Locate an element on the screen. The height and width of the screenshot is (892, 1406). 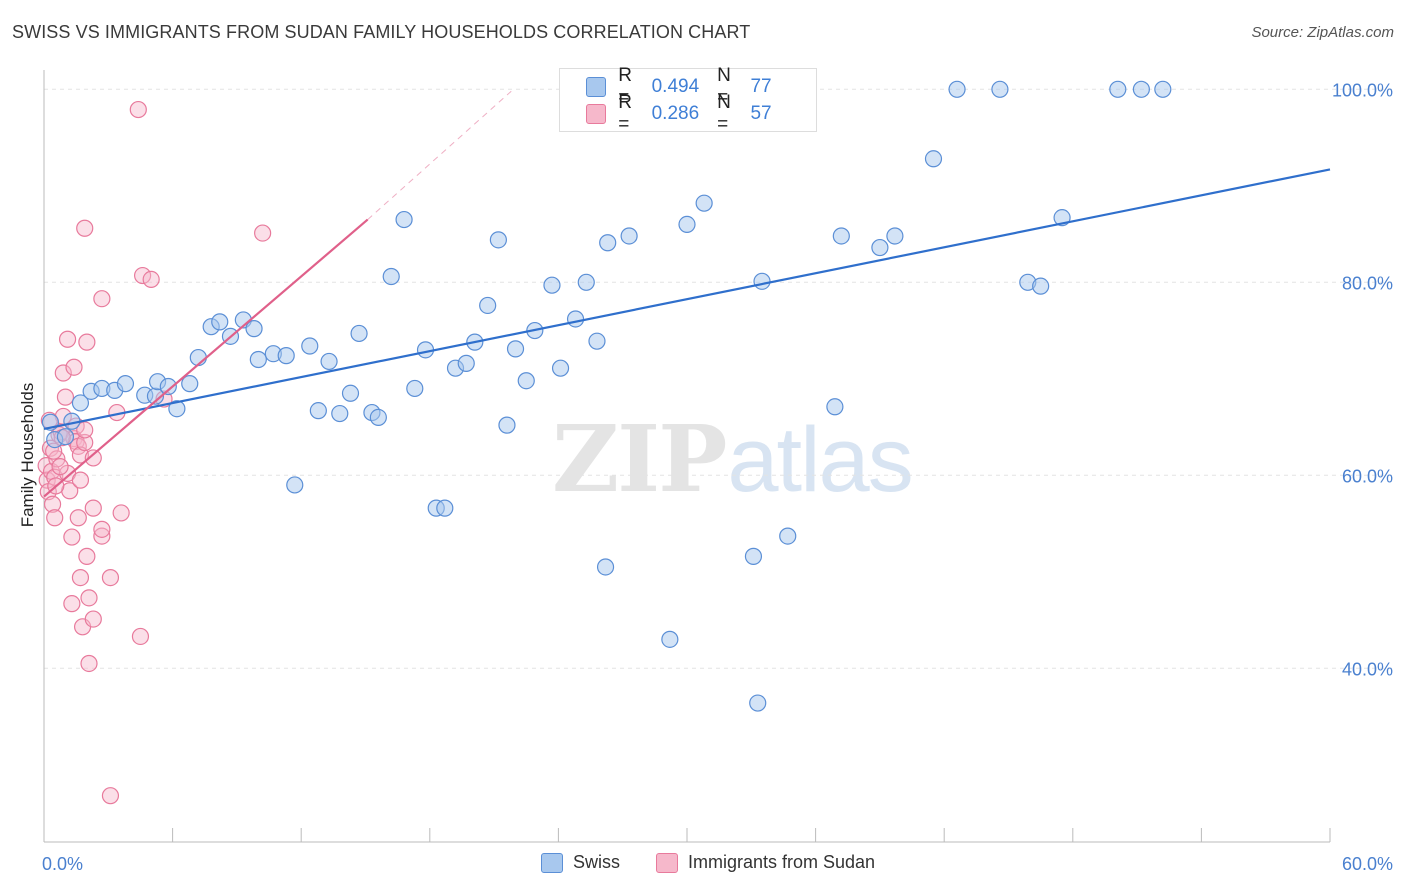
watermark: ZIPatlas is located at coordinates (733, 459).